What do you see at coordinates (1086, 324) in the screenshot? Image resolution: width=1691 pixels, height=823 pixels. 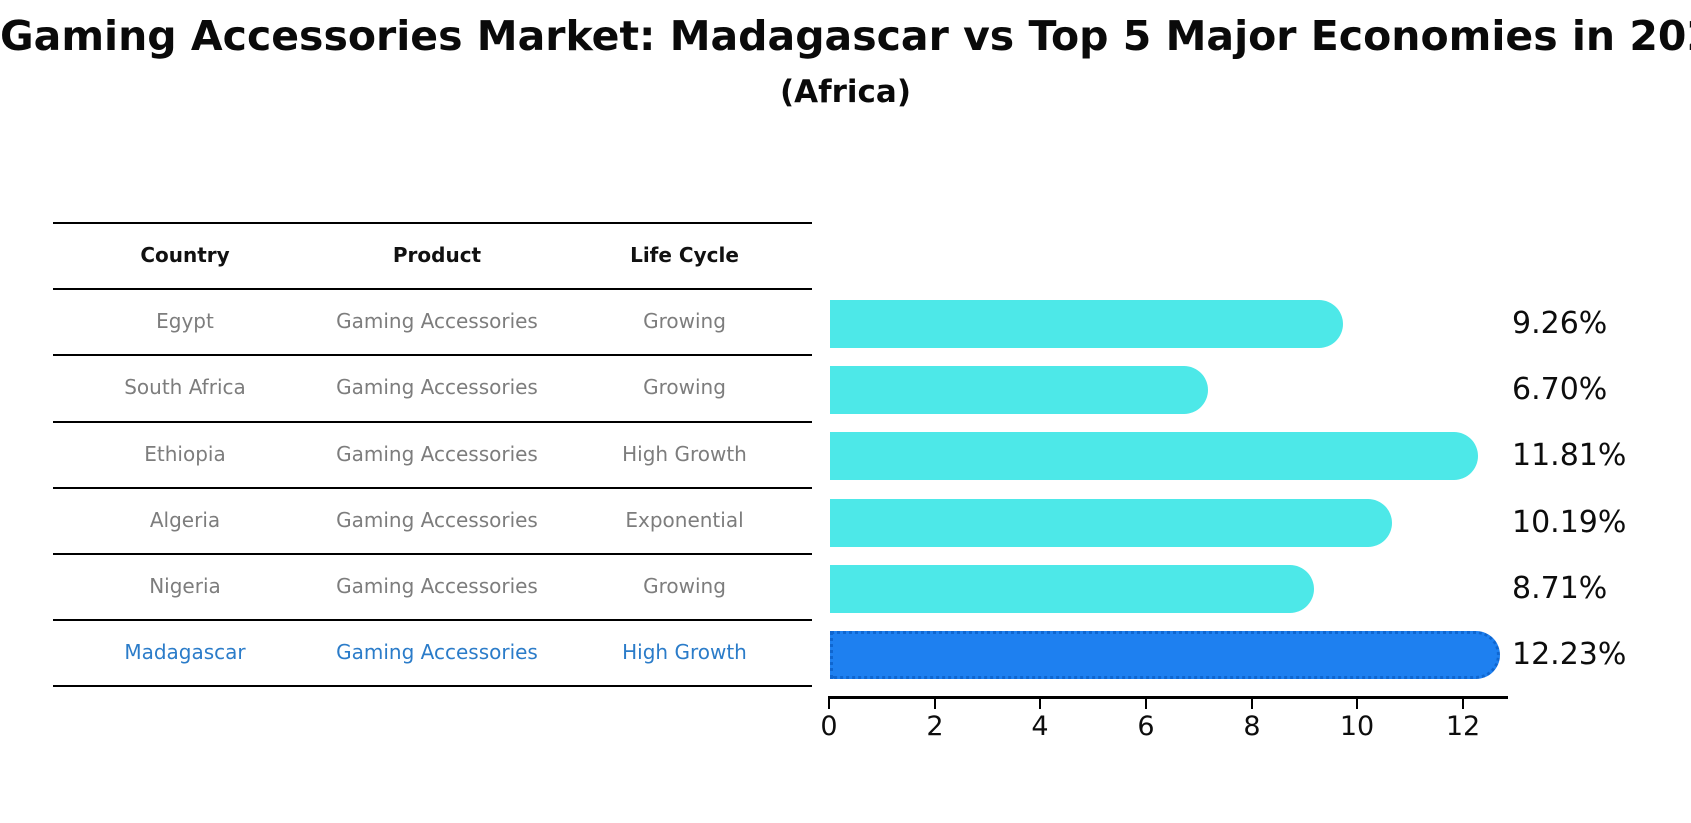 I see `bar-egypt` at bounding box center [1086, 324].